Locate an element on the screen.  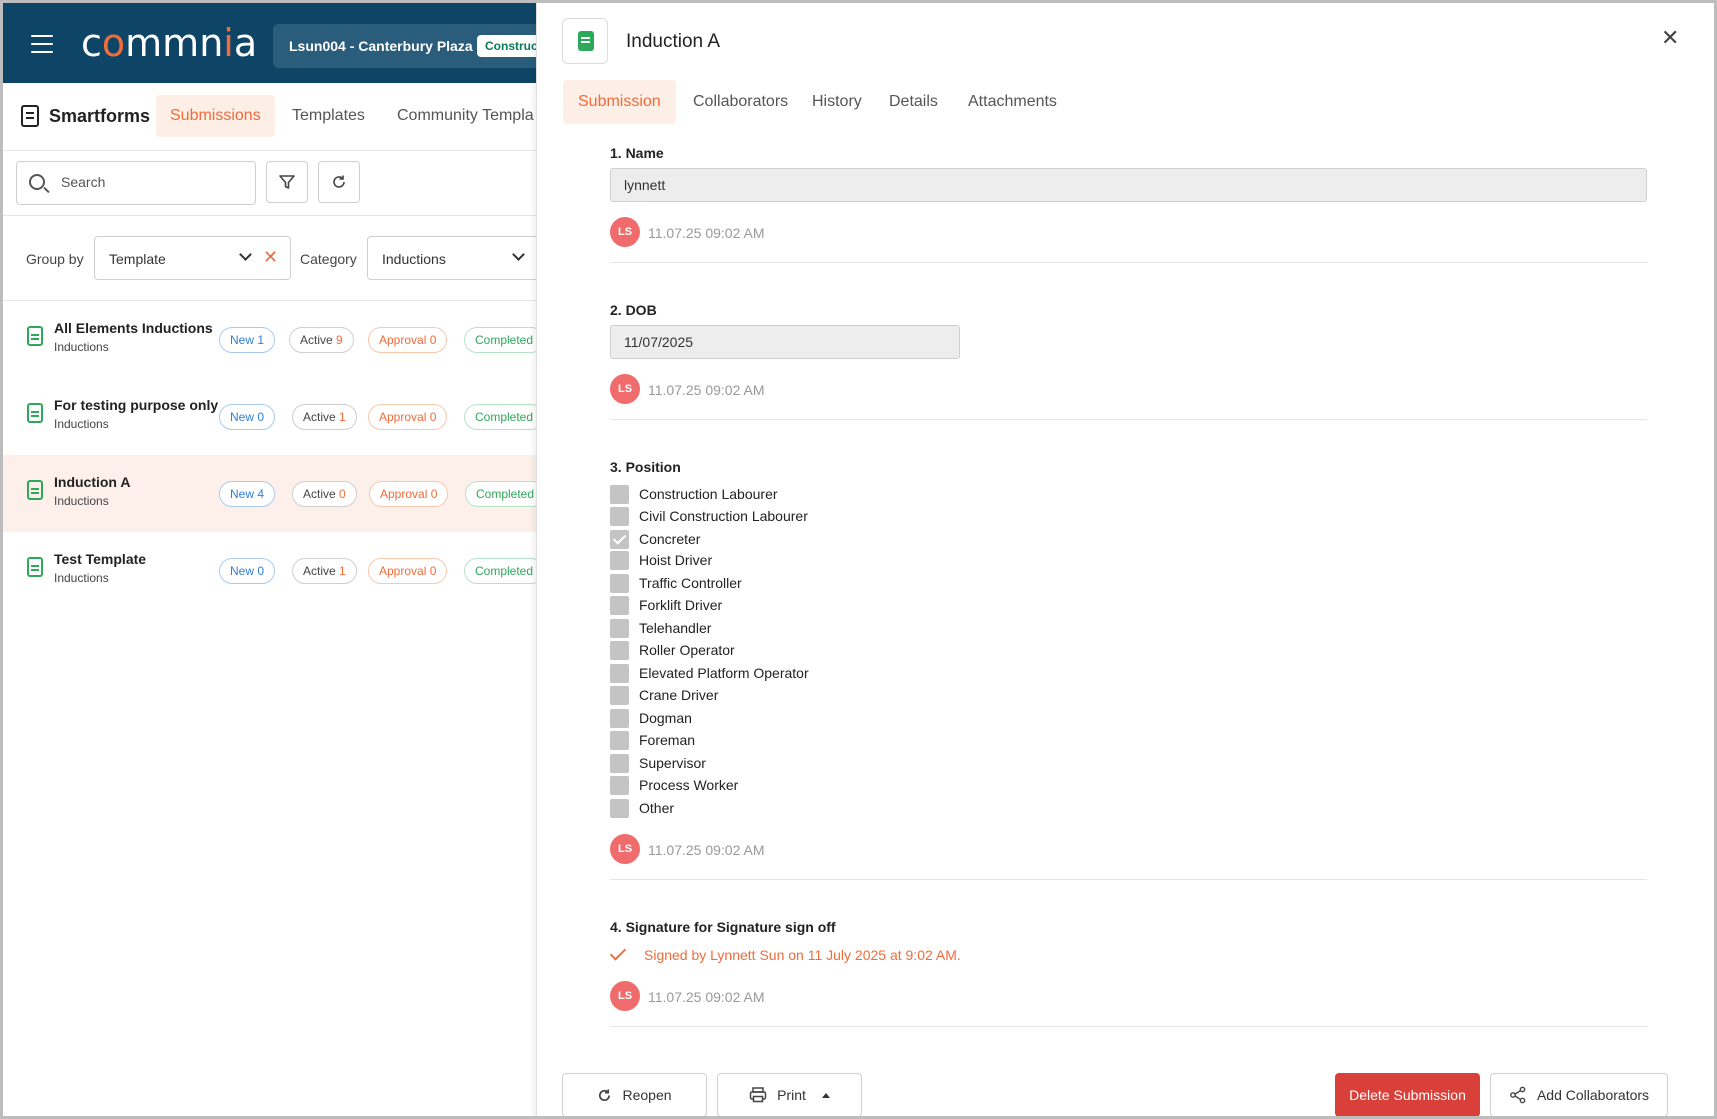
check-icon is located at coordinates (618, 952).